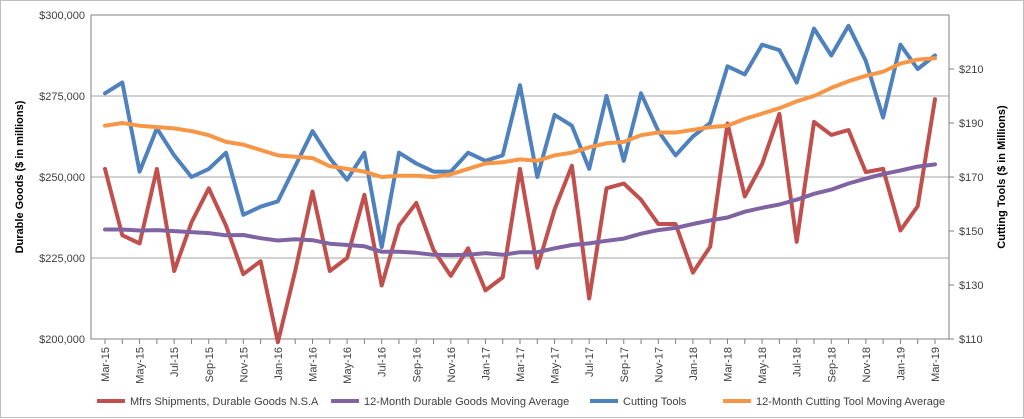  What do you see at coordinates (556, 365) in the screenshot?
I see `x-tick-label: May-17` at bounding box center [556, 365].